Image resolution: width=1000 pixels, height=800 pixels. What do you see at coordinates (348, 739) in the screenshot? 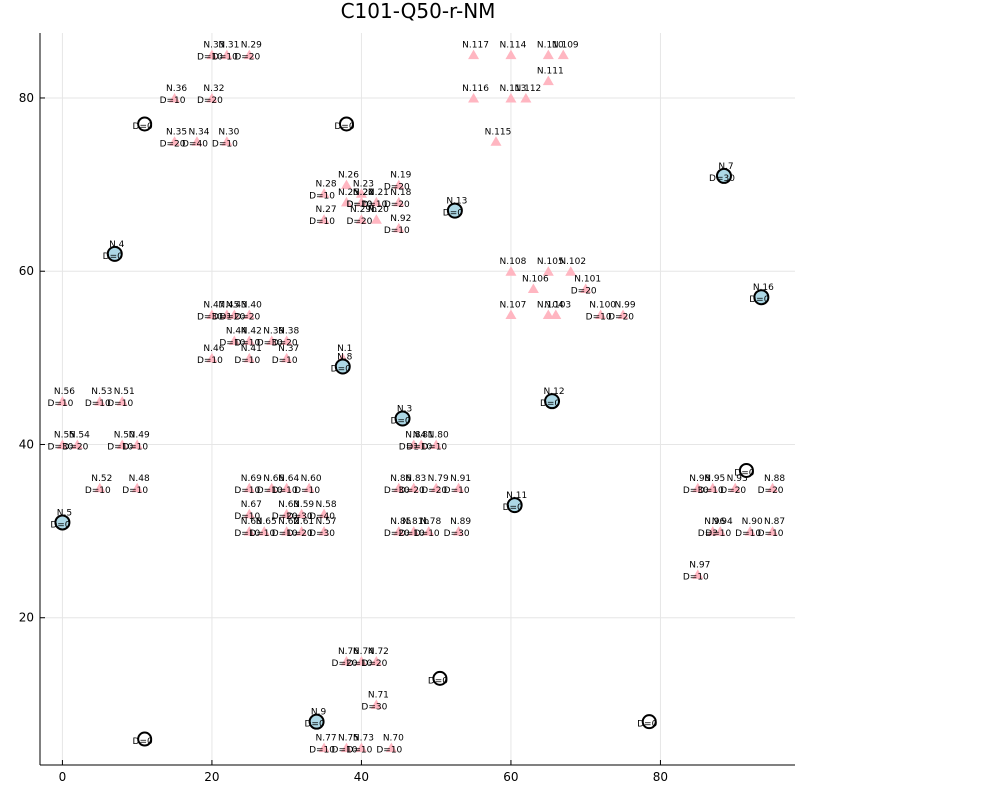
I see `customer-id-label: N.75` at bounding box center [348, 739].